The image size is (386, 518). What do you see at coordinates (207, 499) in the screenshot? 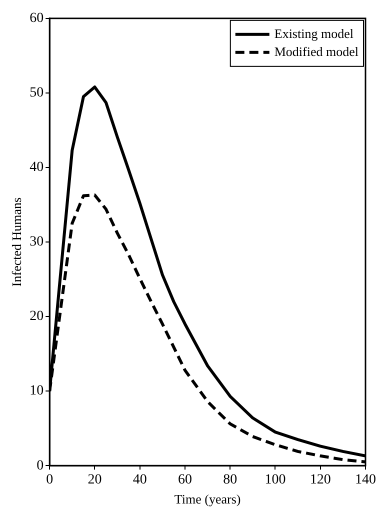
I see `x-axis-title: Time (years)` at bounding box center [207, 499].